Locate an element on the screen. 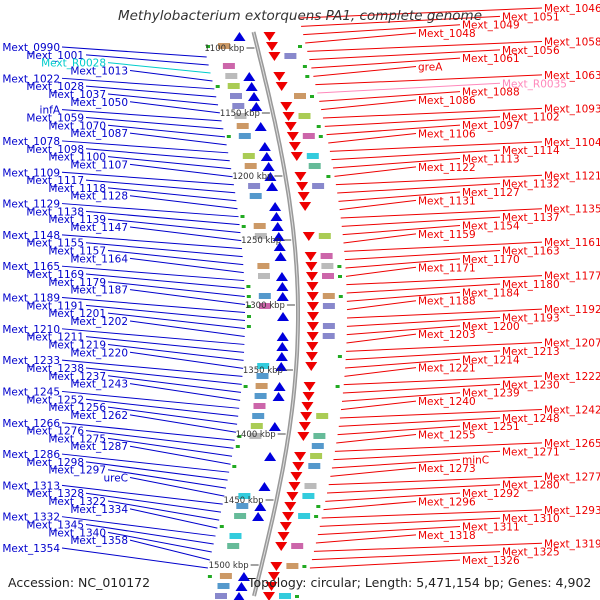 This screenshot has height=600, width=600. gene-label-forward: Mext_1201 is located at coordinates (77, 314).